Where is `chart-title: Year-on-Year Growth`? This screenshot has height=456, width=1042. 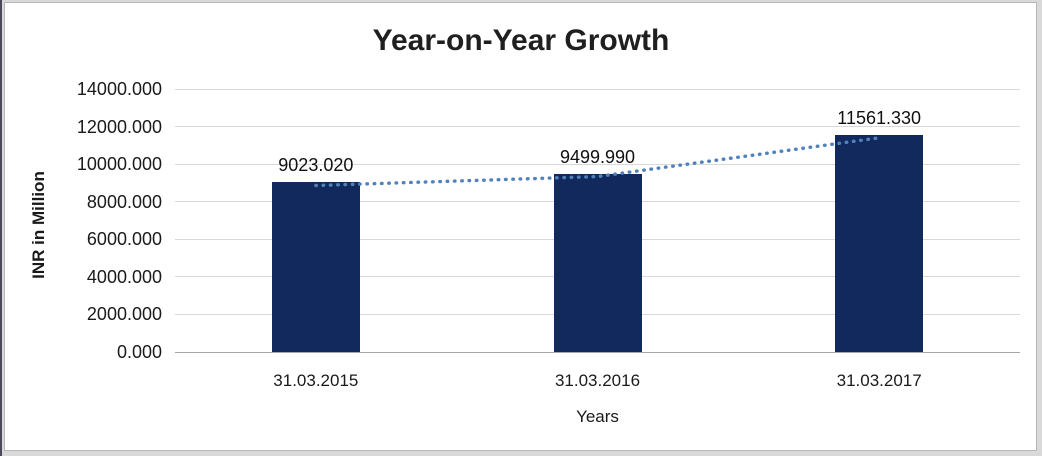
chart-title: Year-on-Year Growth is located at coordinates (521, 40).